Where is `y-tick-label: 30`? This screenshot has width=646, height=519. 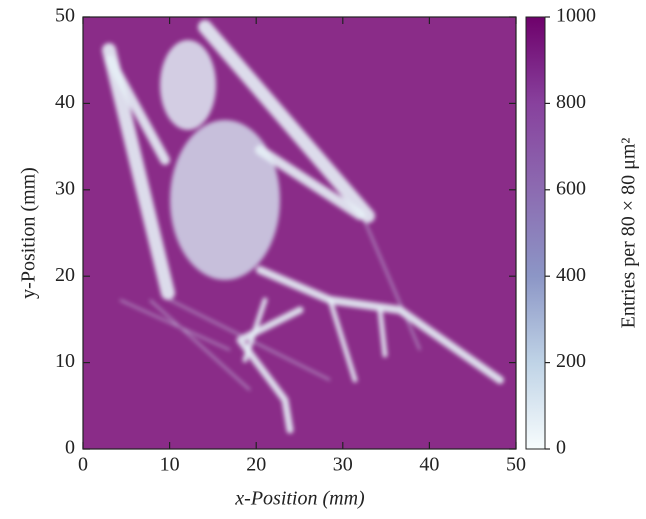
y-tick-label: 30 is located at coordinates (65, 188).